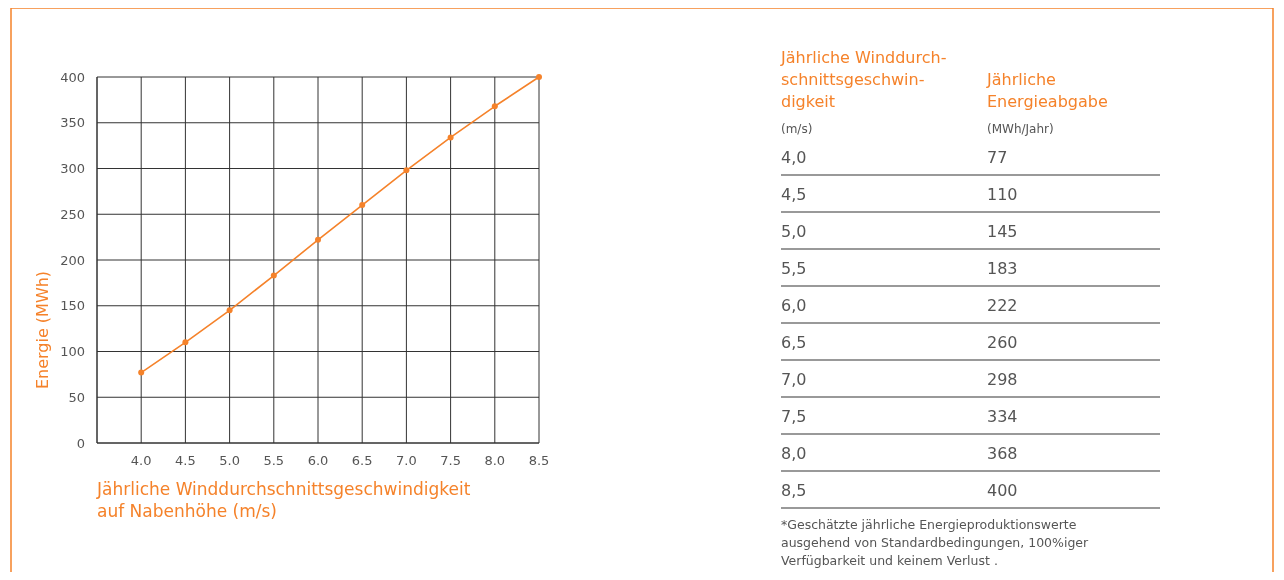 The height and width of the screenshot is (580, 1284). I want to click on y-tick-label: 350, so click(72, 123).